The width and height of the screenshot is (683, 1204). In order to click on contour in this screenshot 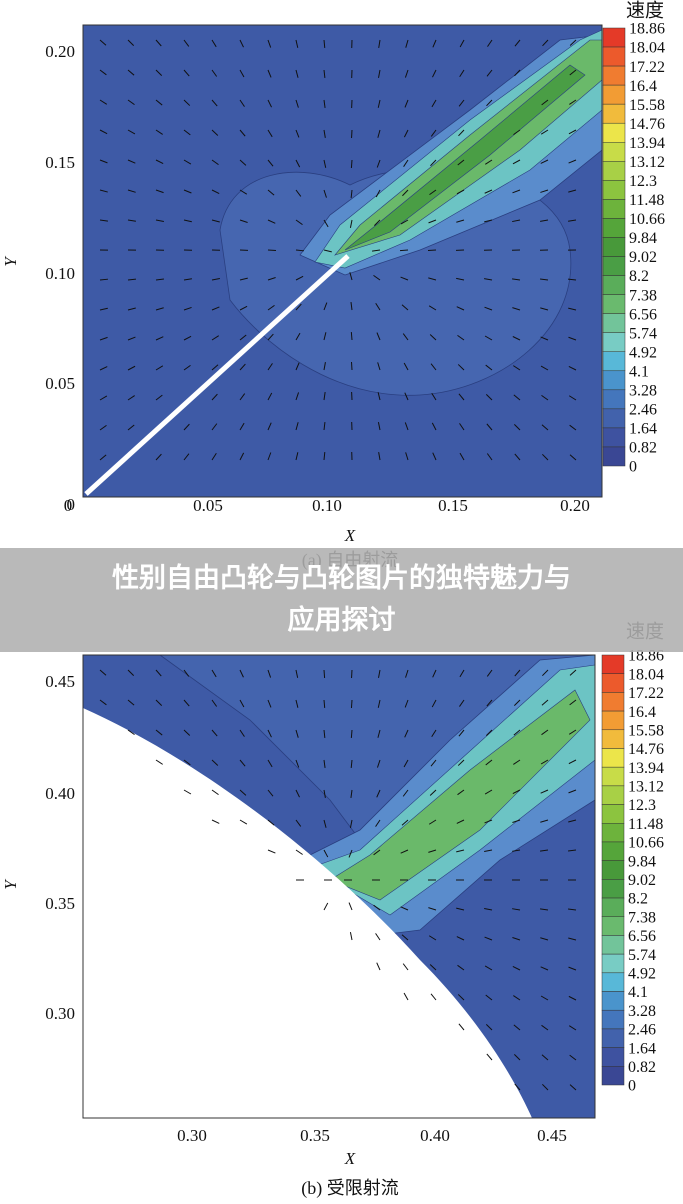, I will do `click(465, 157)`.